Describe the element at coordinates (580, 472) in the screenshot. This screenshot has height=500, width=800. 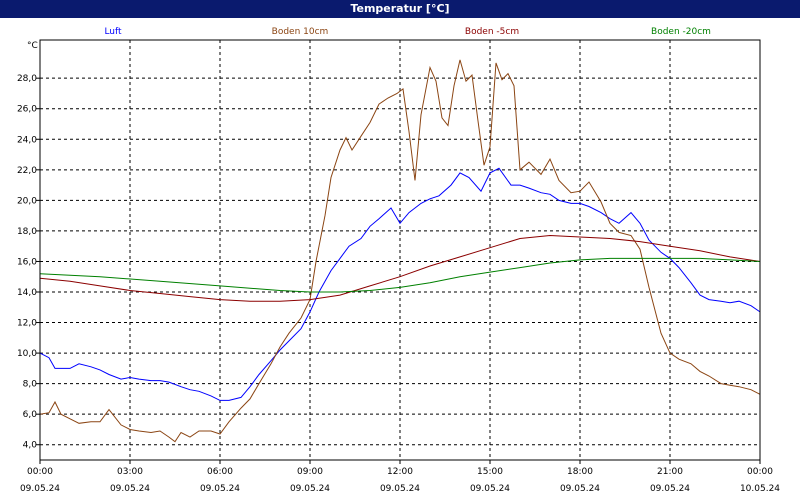
I see `x-tick-time-label: 18:00` at that location.